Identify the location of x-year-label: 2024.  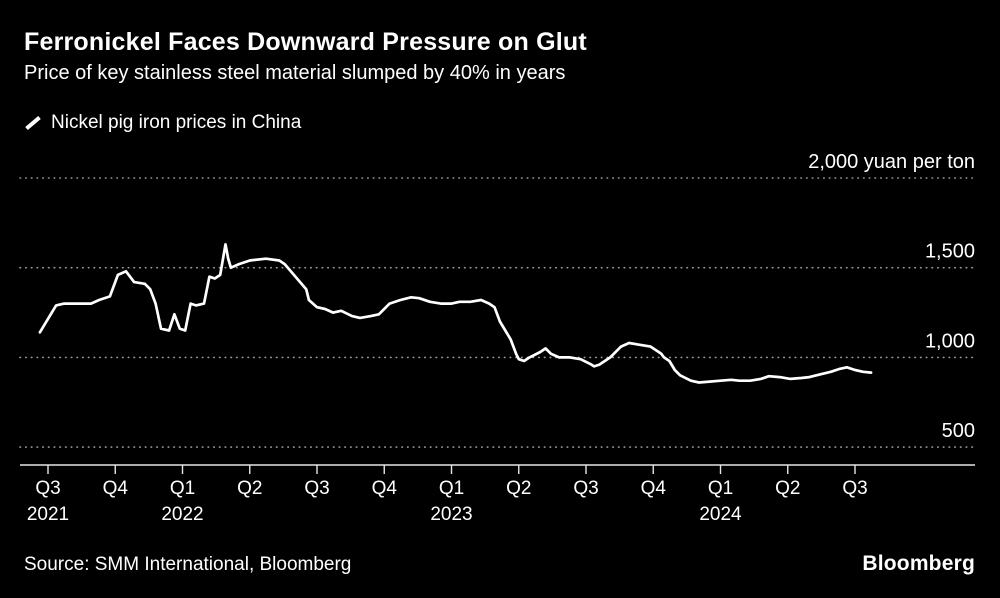
(720, 514).